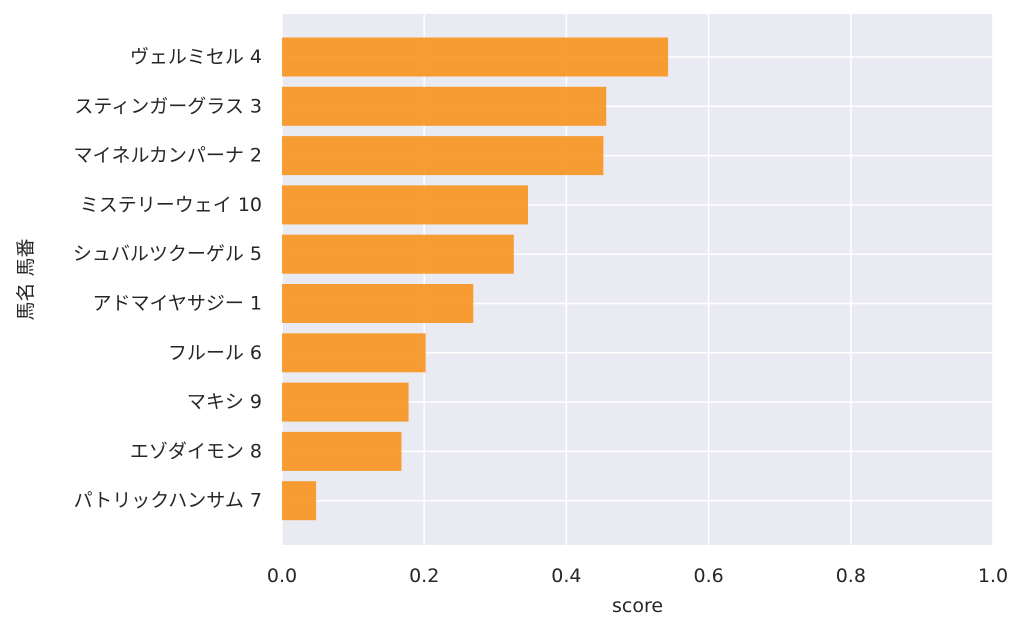 This screenshot has height=629, width=1024. Describe the element at coordinates (167, 156) in the screenshot. I see `y-tick-label: マイネルカンパーナ 2` at that location.